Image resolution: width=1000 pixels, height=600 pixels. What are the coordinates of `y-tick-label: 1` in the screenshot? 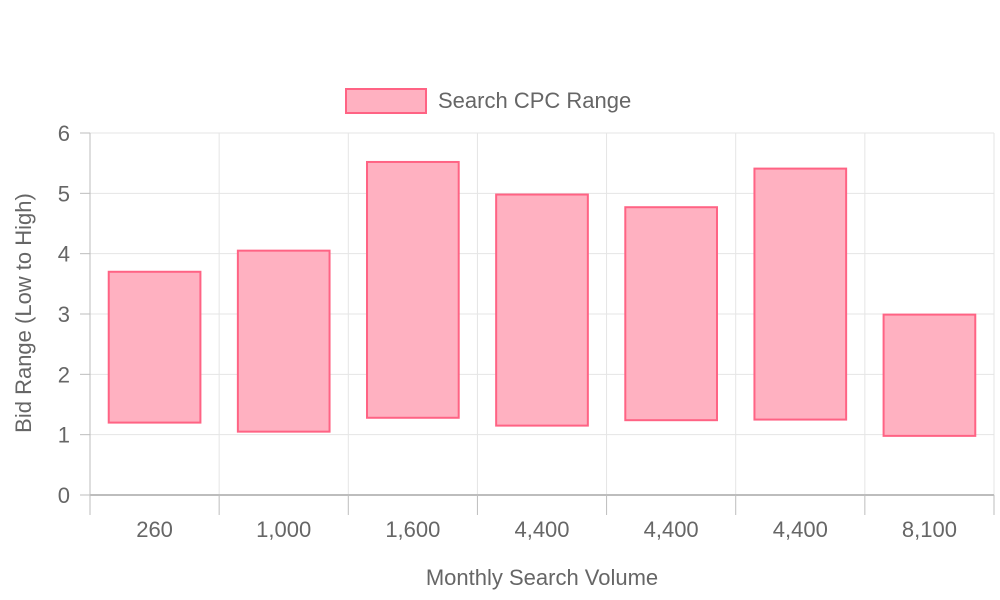 It's located at (64, 435).